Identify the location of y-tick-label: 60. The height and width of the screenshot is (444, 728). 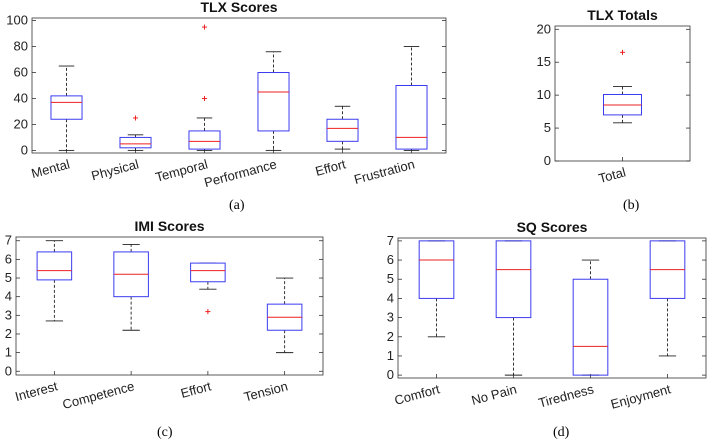
(21, 72).